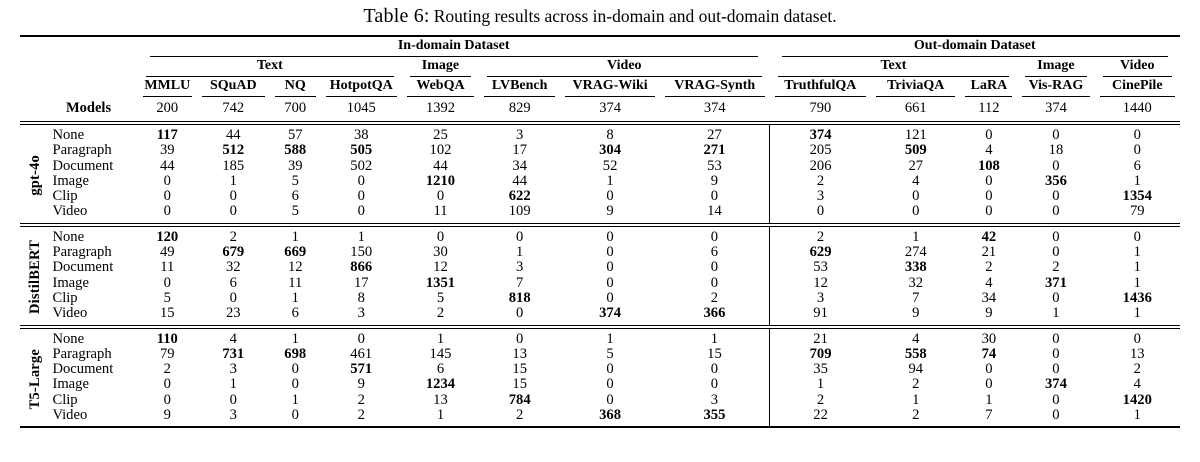  I want to click on data-cell: 304, so click(610, 150).